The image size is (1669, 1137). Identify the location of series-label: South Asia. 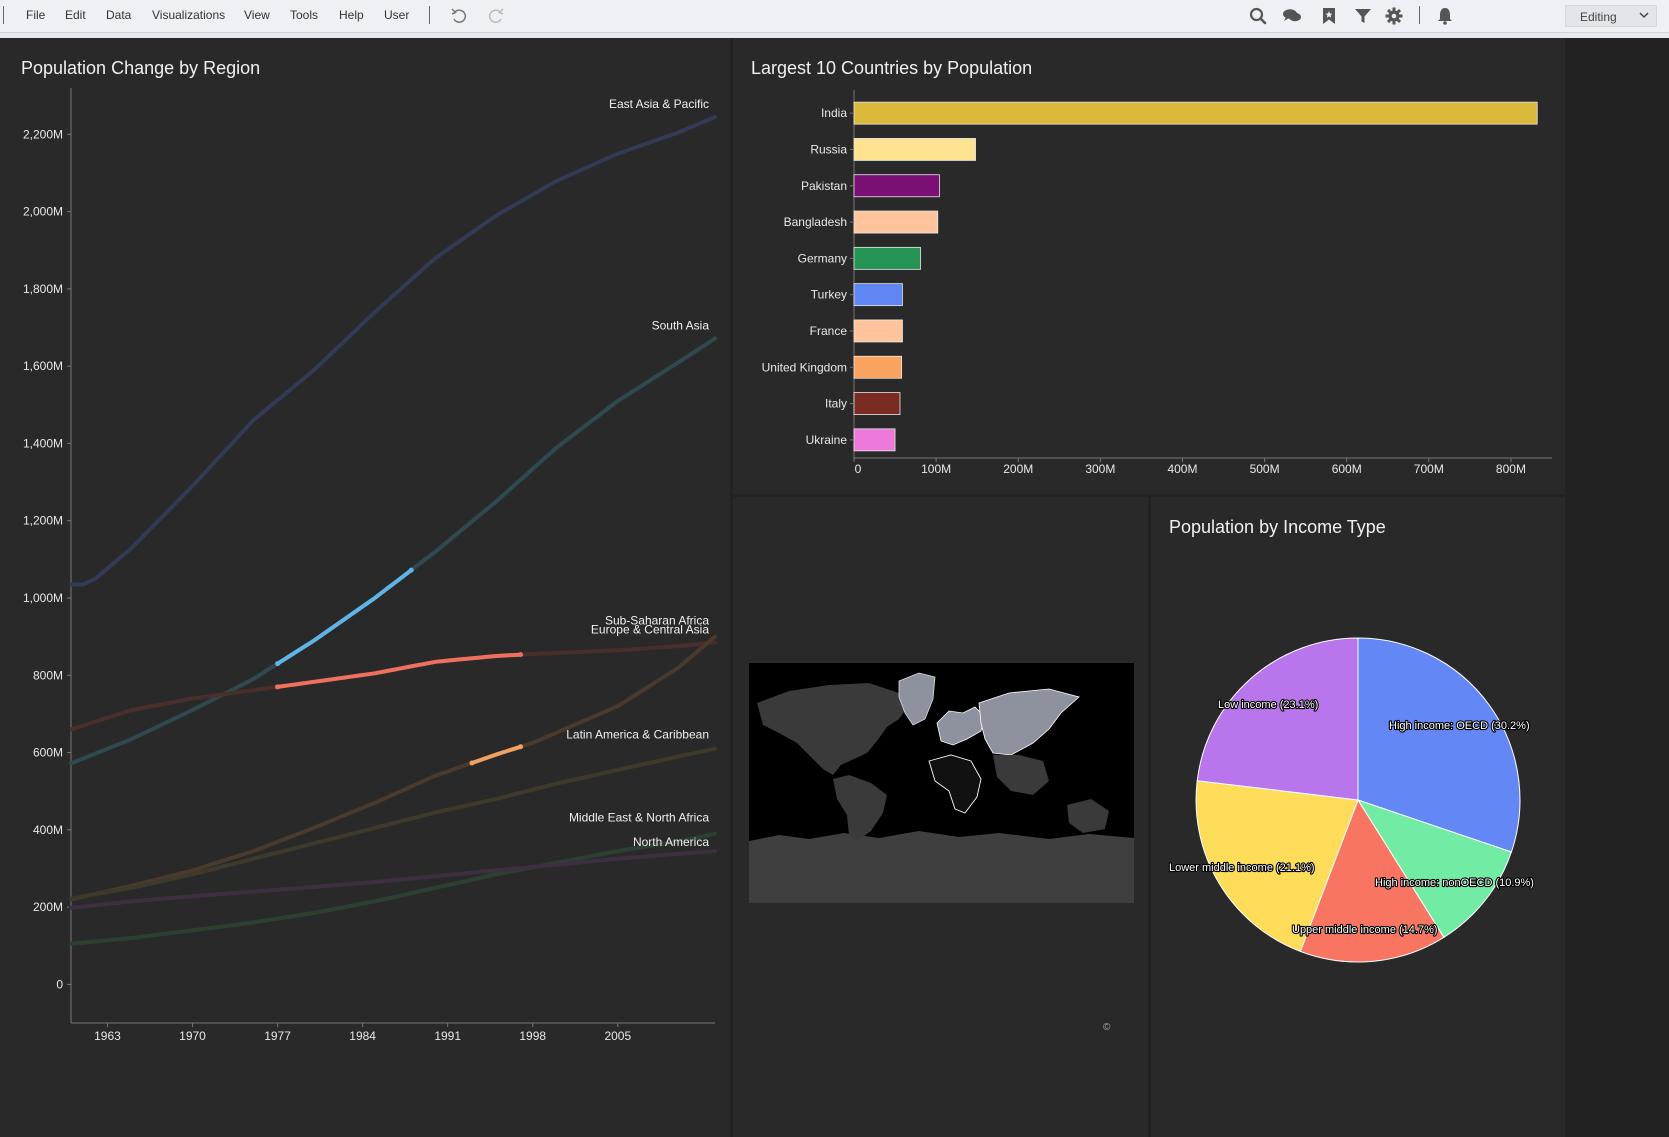
(681, 325).